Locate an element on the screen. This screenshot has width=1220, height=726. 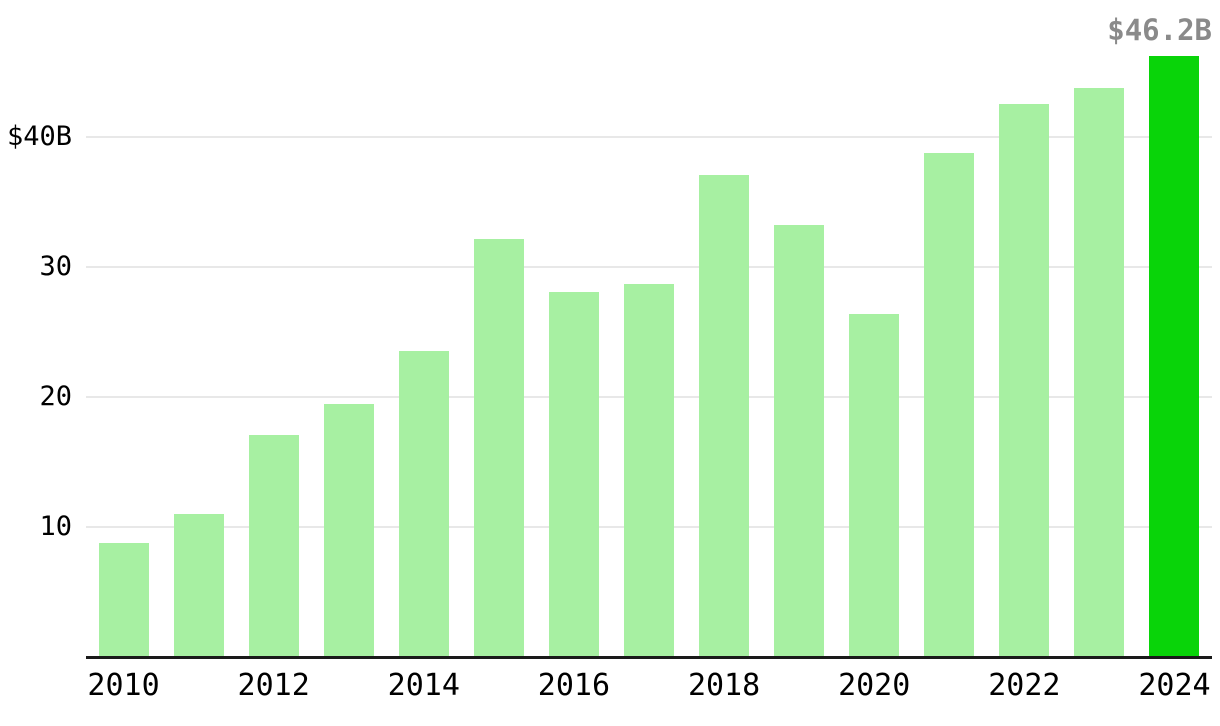
bar-2018 is located at coordinates (724, 415).